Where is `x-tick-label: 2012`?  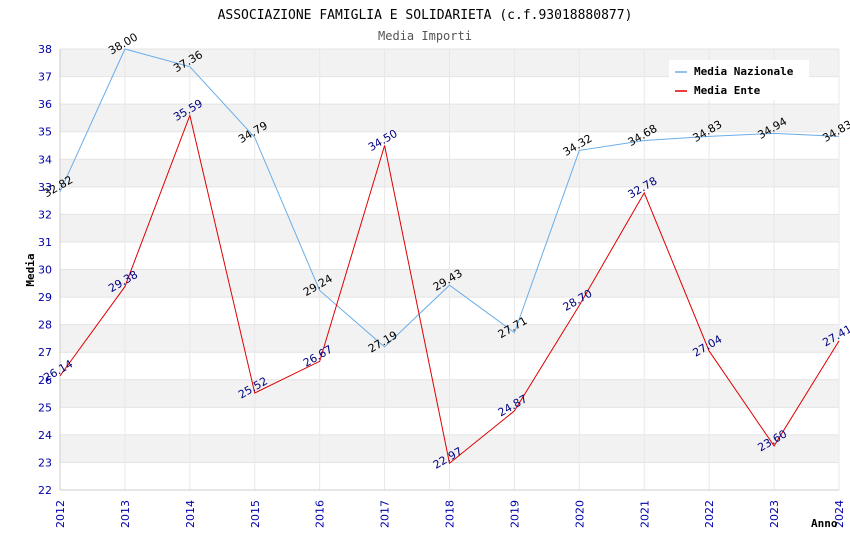
x-tick-label: 2012 is located at coordinates (60, 514).